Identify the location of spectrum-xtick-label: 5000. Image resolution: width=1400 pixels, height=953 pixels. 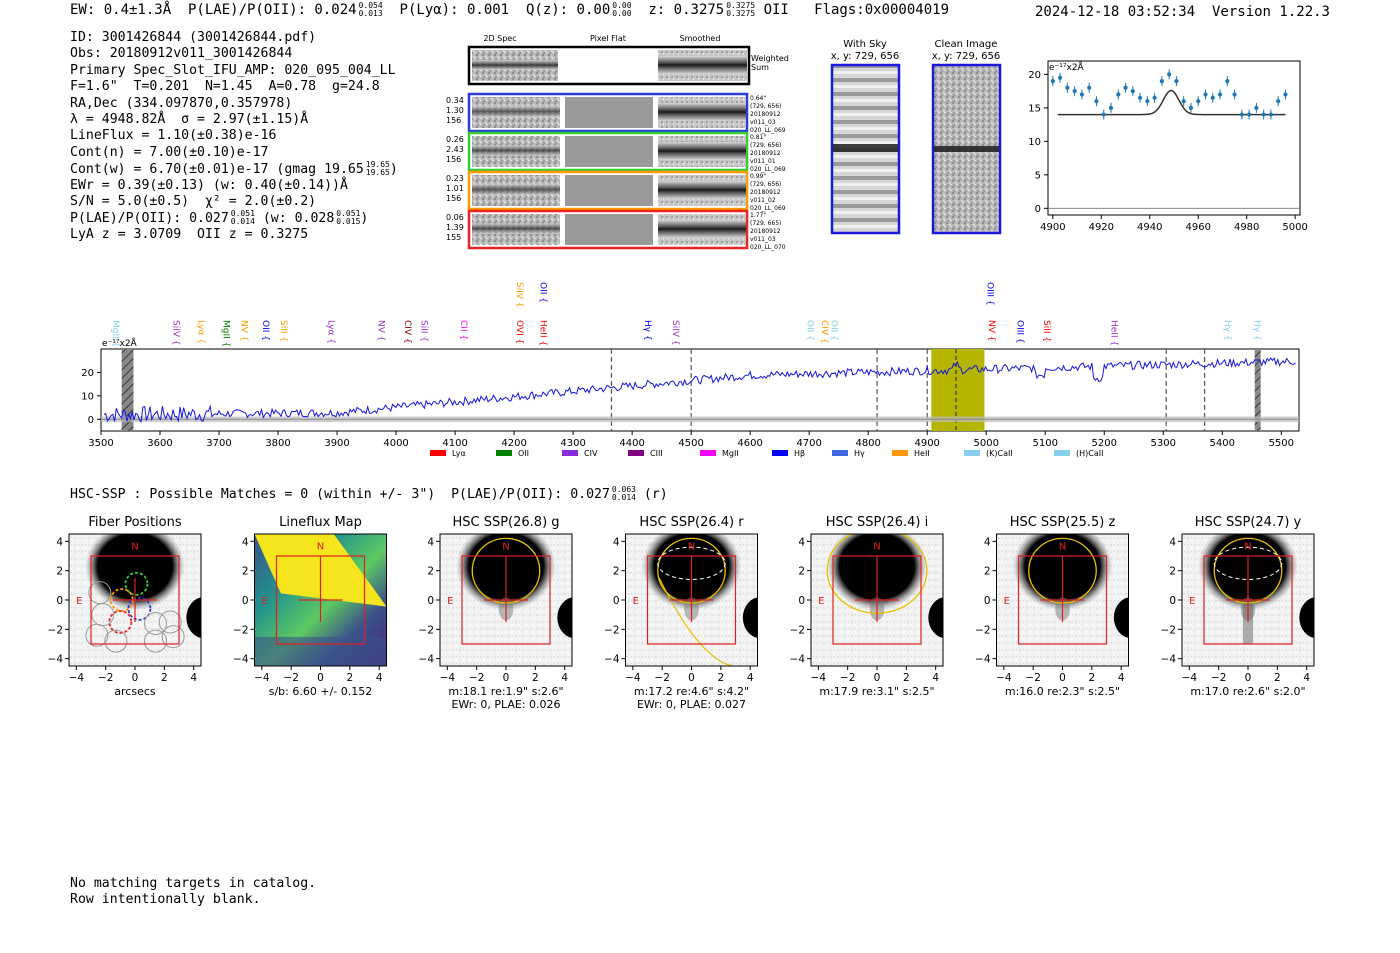
(985, 443).